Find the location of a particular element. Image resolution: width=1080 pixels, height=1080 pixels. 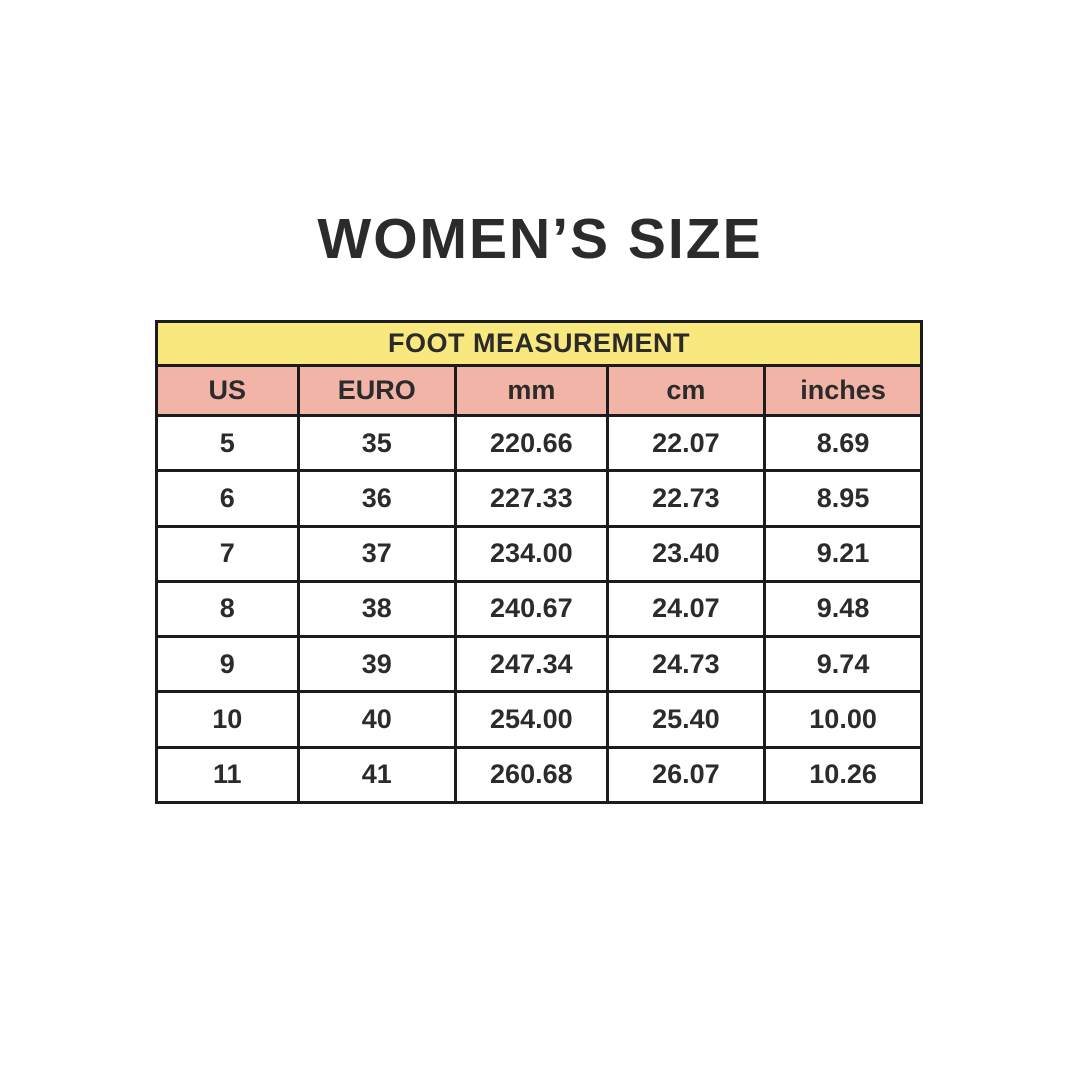

table-row: 9 39 247.34 24.73 9.74 is located at coordinates (539, 664).